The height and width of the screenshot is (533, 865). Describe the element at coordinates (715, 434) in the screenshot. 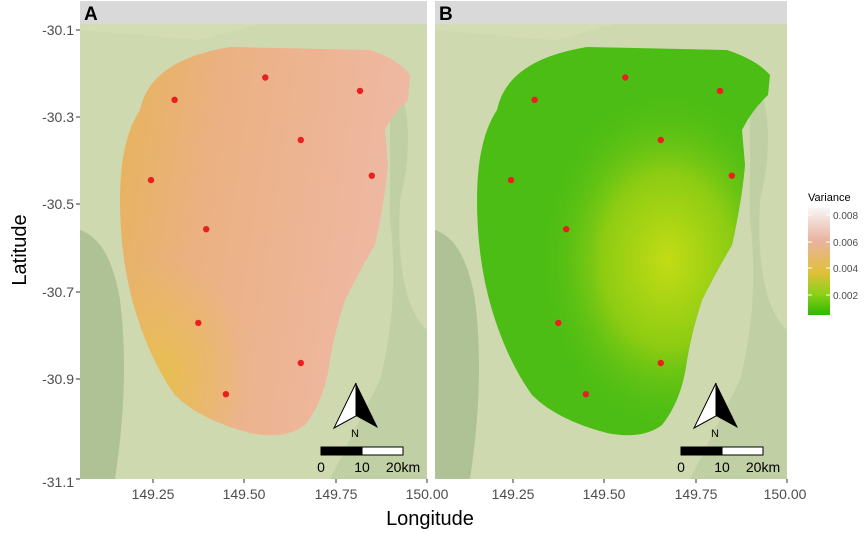

I see `panel-b-north-label: N` at that location.